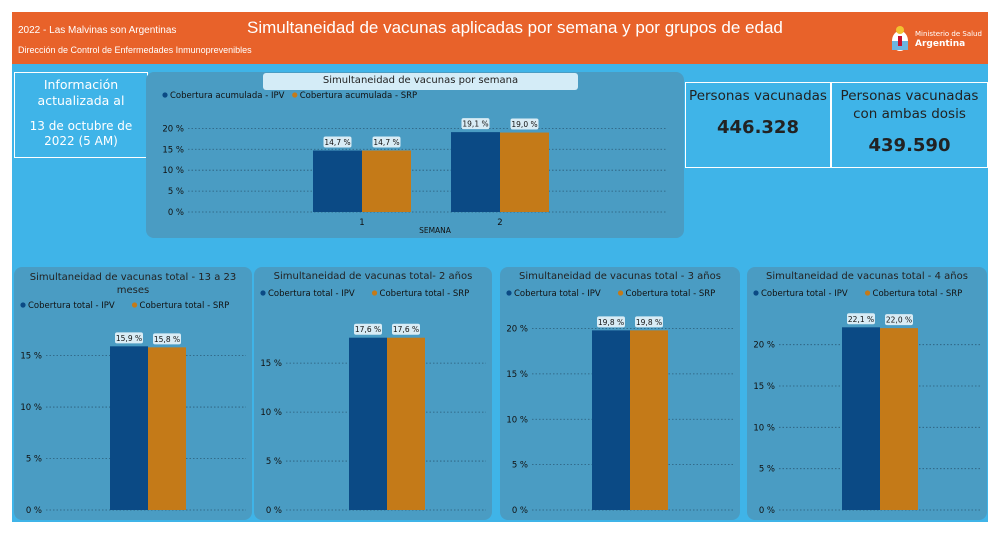 This screenshot has height=534, width=1000. I want to click on x-tick-label: 1, so click(361, 223).